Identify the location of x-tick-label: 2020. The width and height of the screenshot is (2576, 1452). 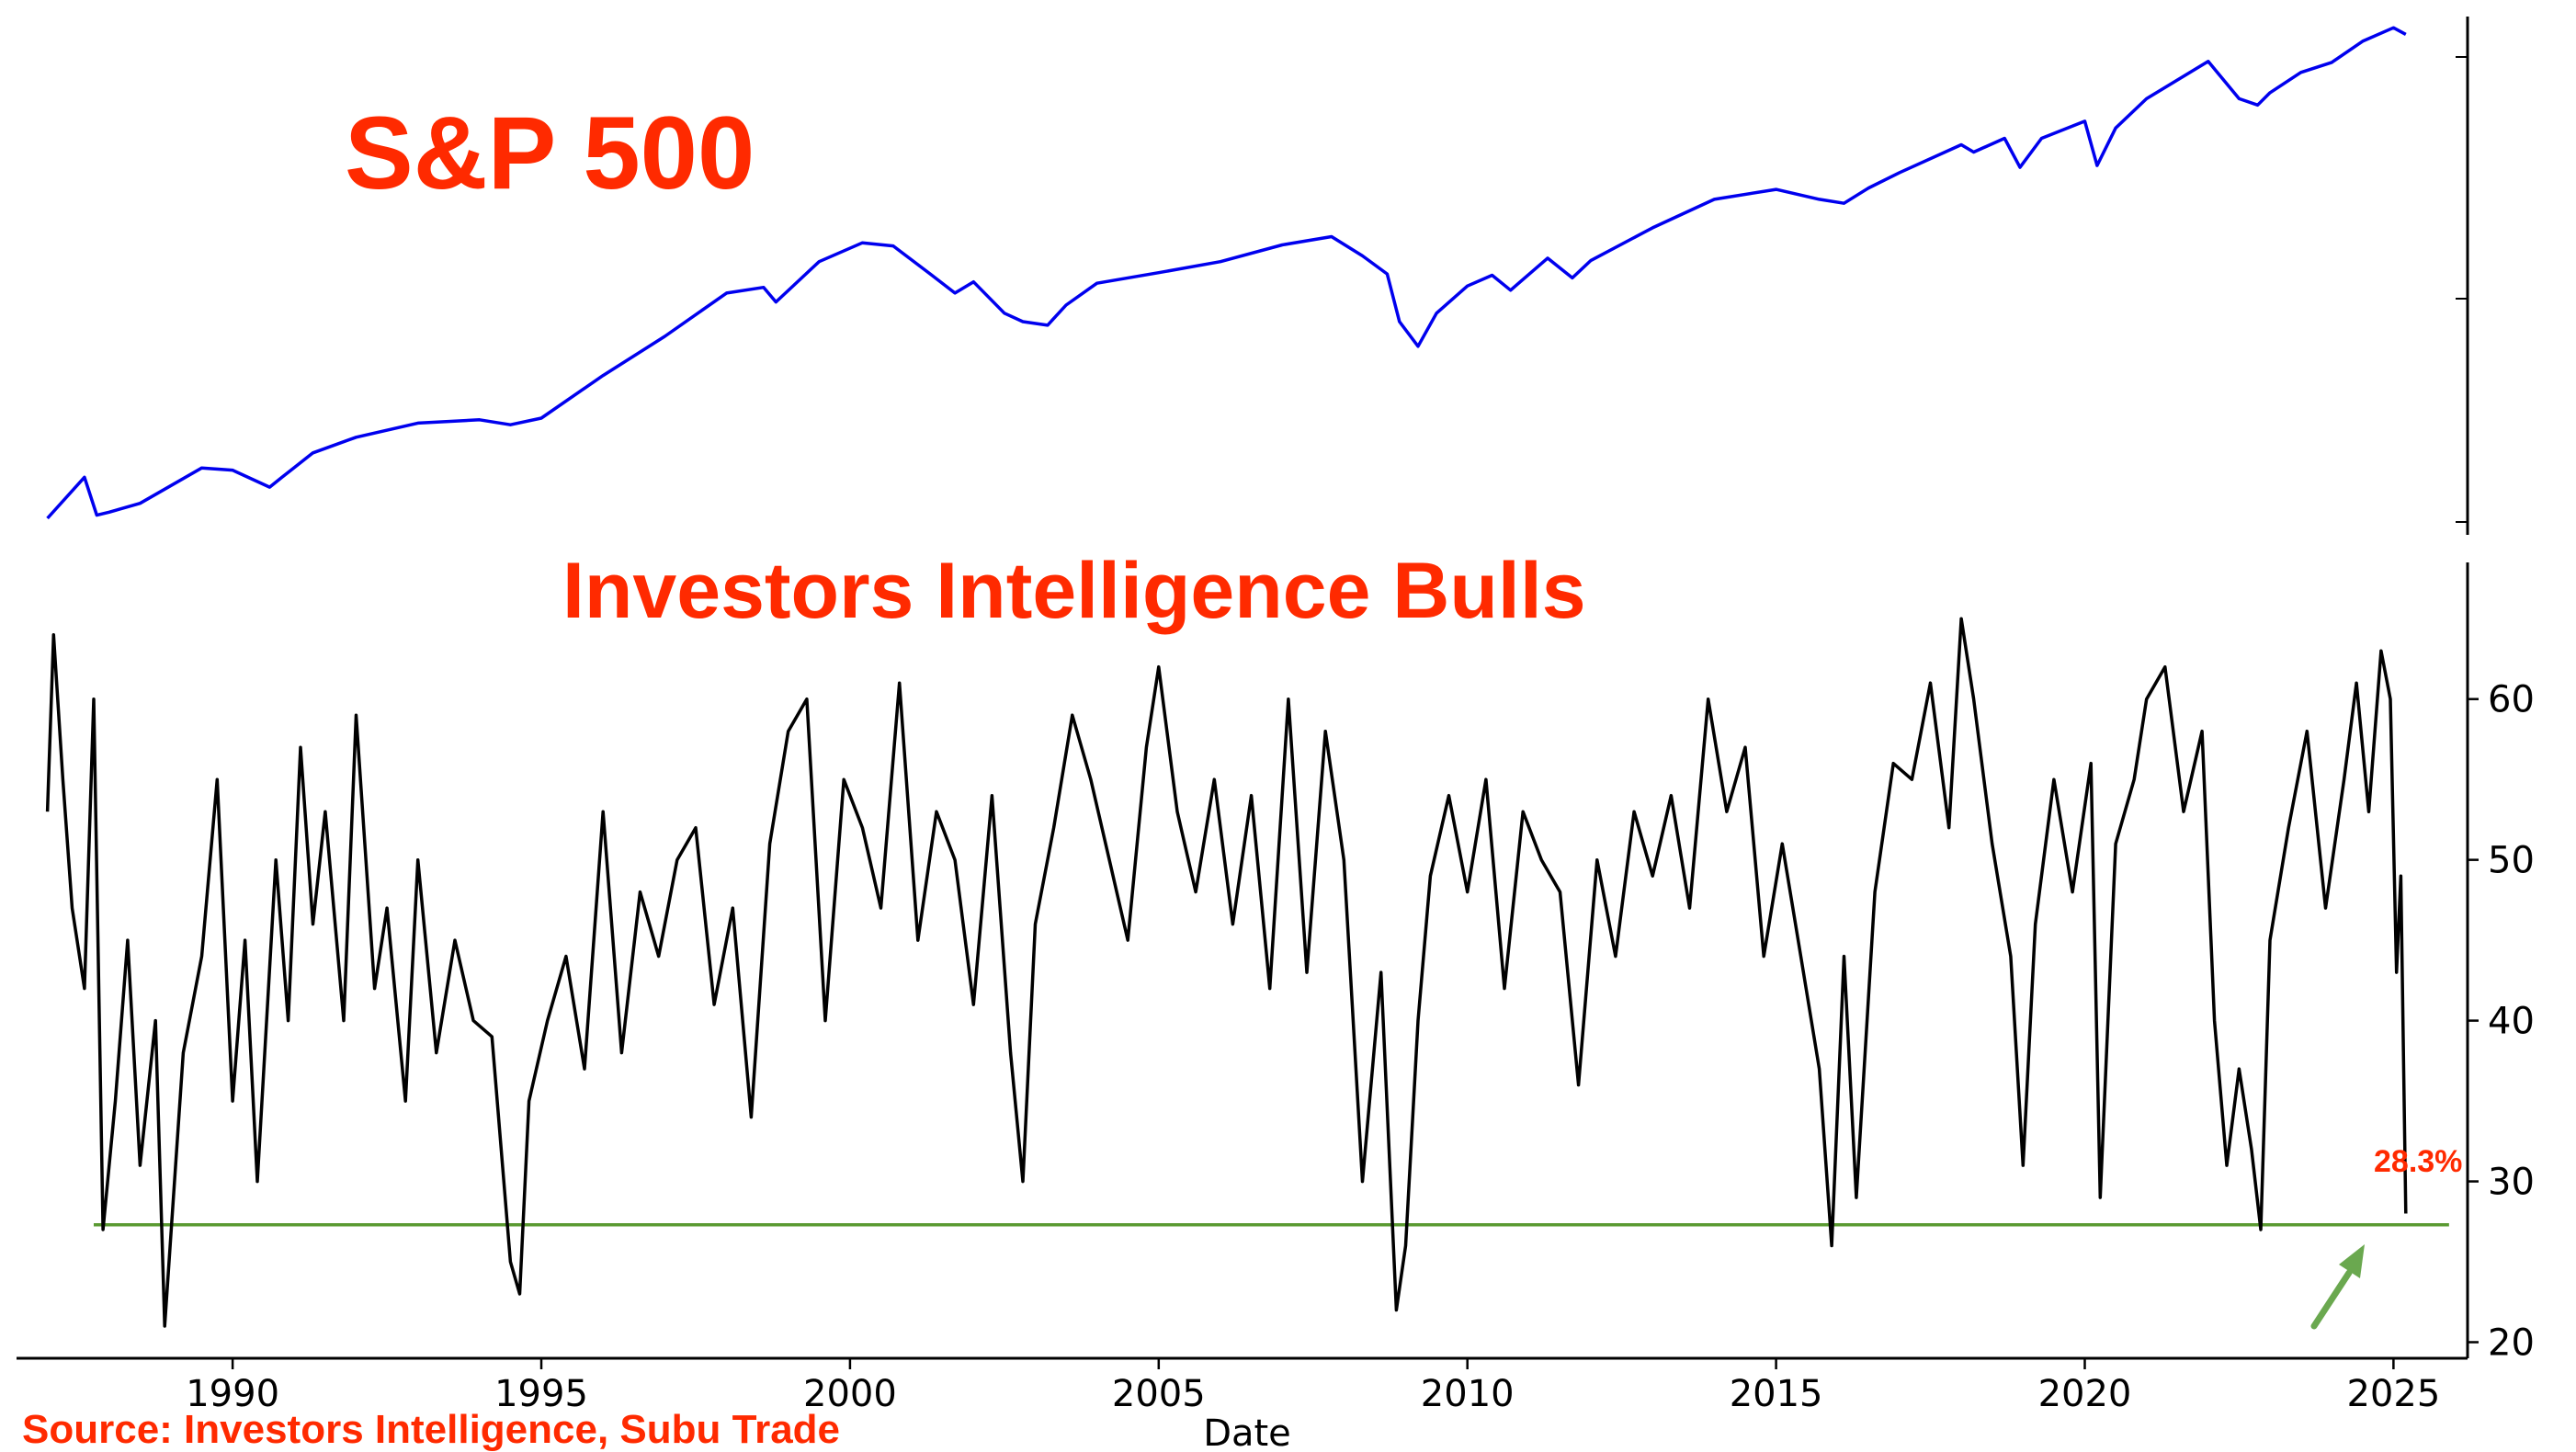
(2085, 1394).